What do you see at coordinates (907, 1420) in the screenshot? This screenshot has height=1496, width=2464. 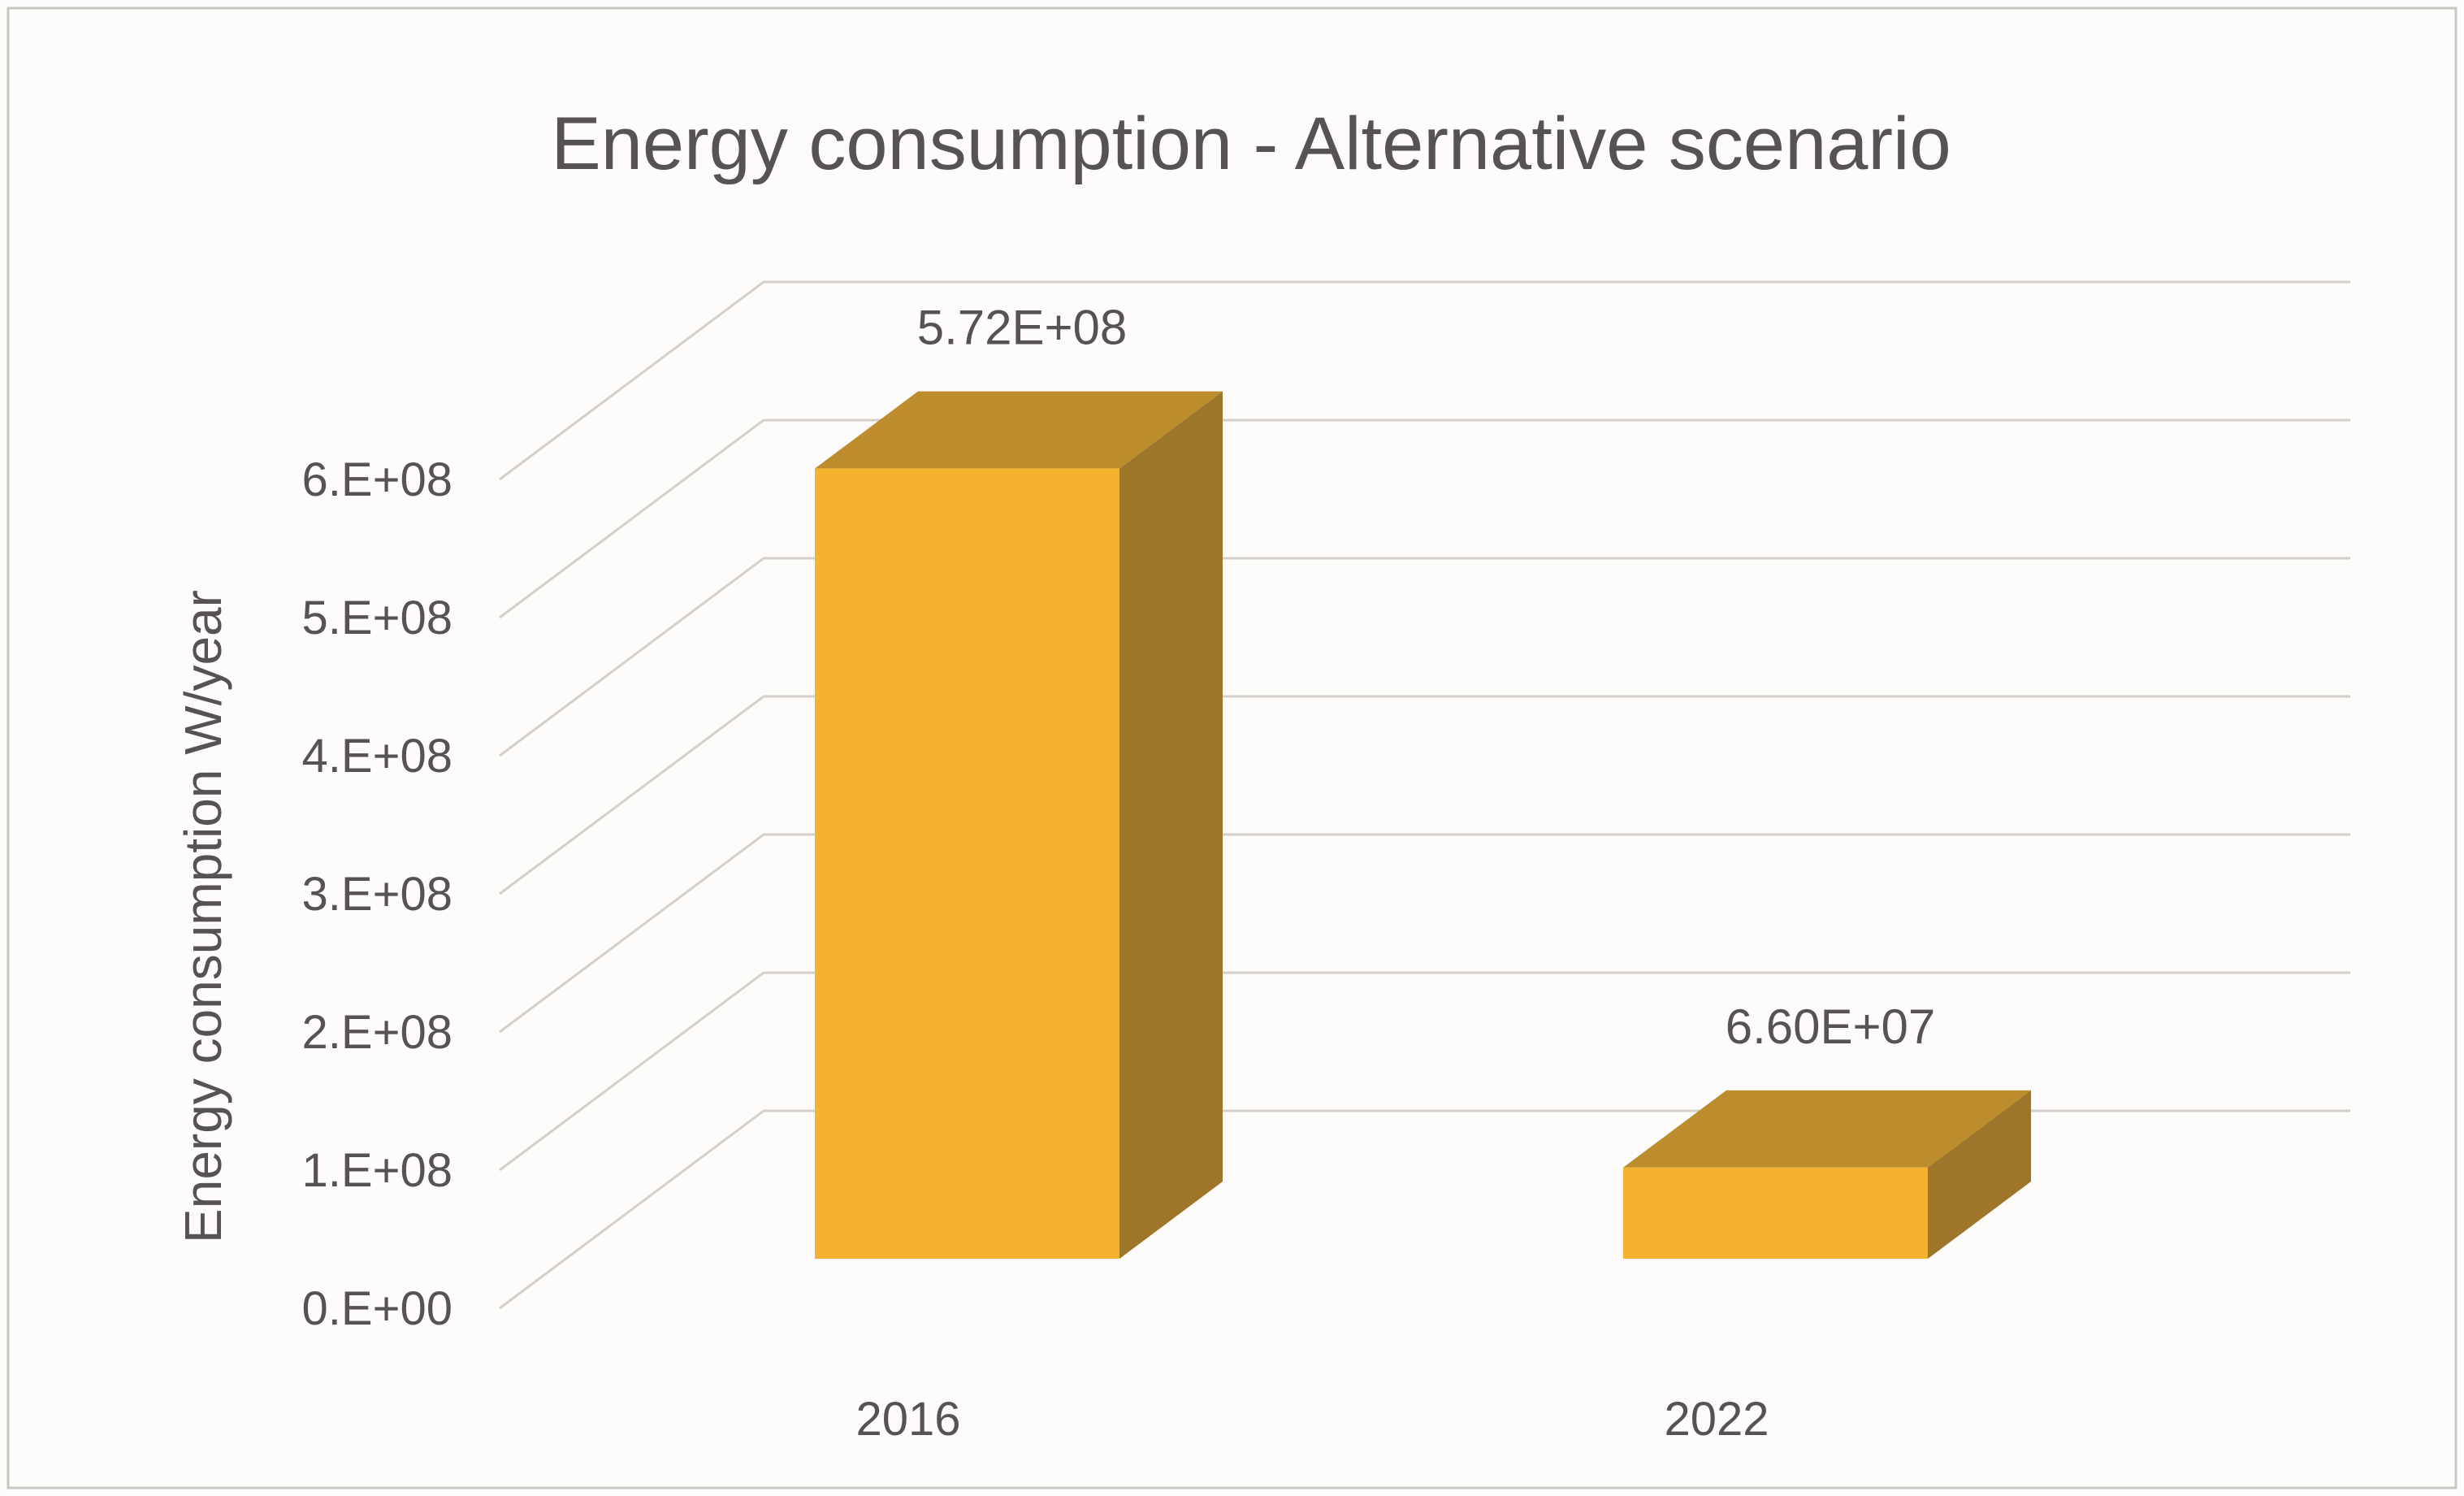 I see `x-category-label-2016: 2016` at bounding box center [907, 1420].